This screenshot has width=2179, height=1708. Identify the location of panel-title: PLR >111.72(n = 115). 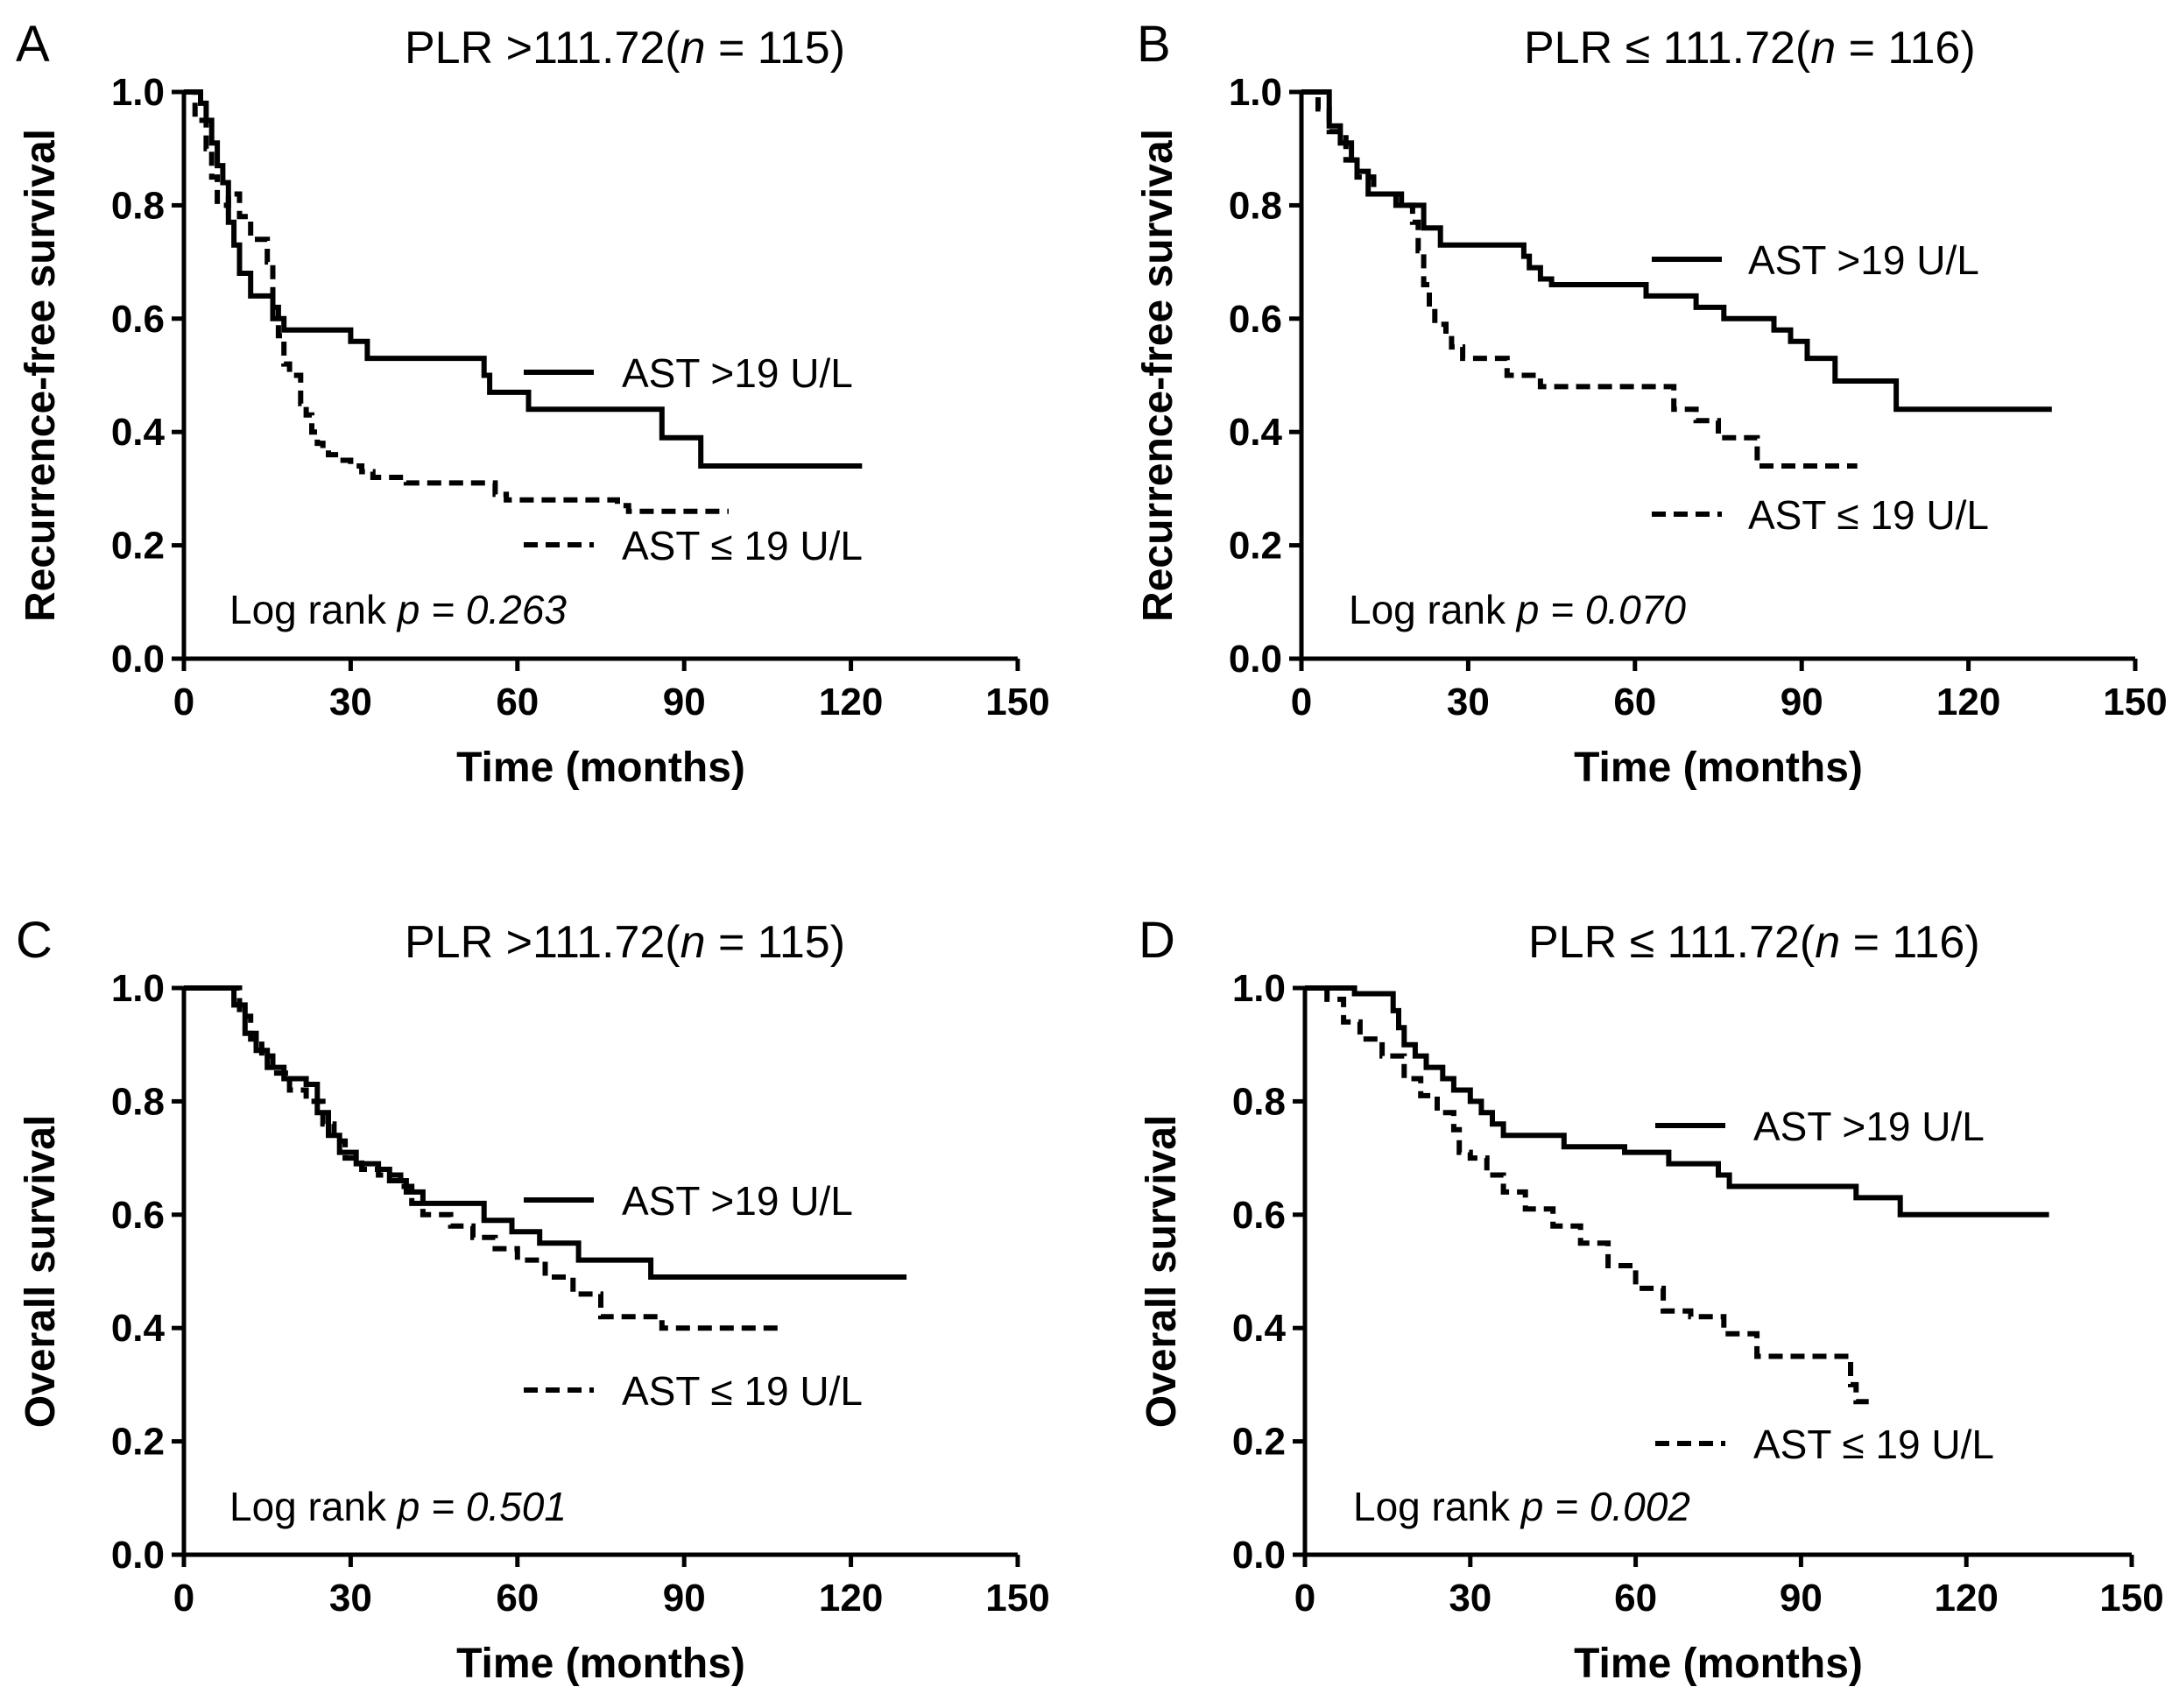
(625, 942).